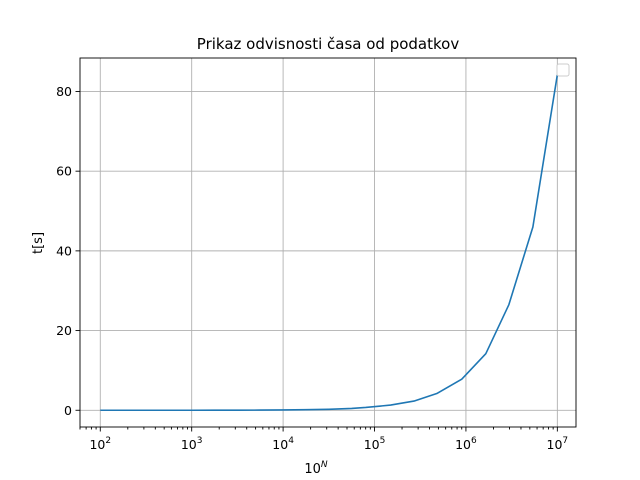 The width and height of the screenshot is (640, 480). Describe the element at coordinates (68, 410) in the screenshot. I see `y-tick-label: 0` at that location.